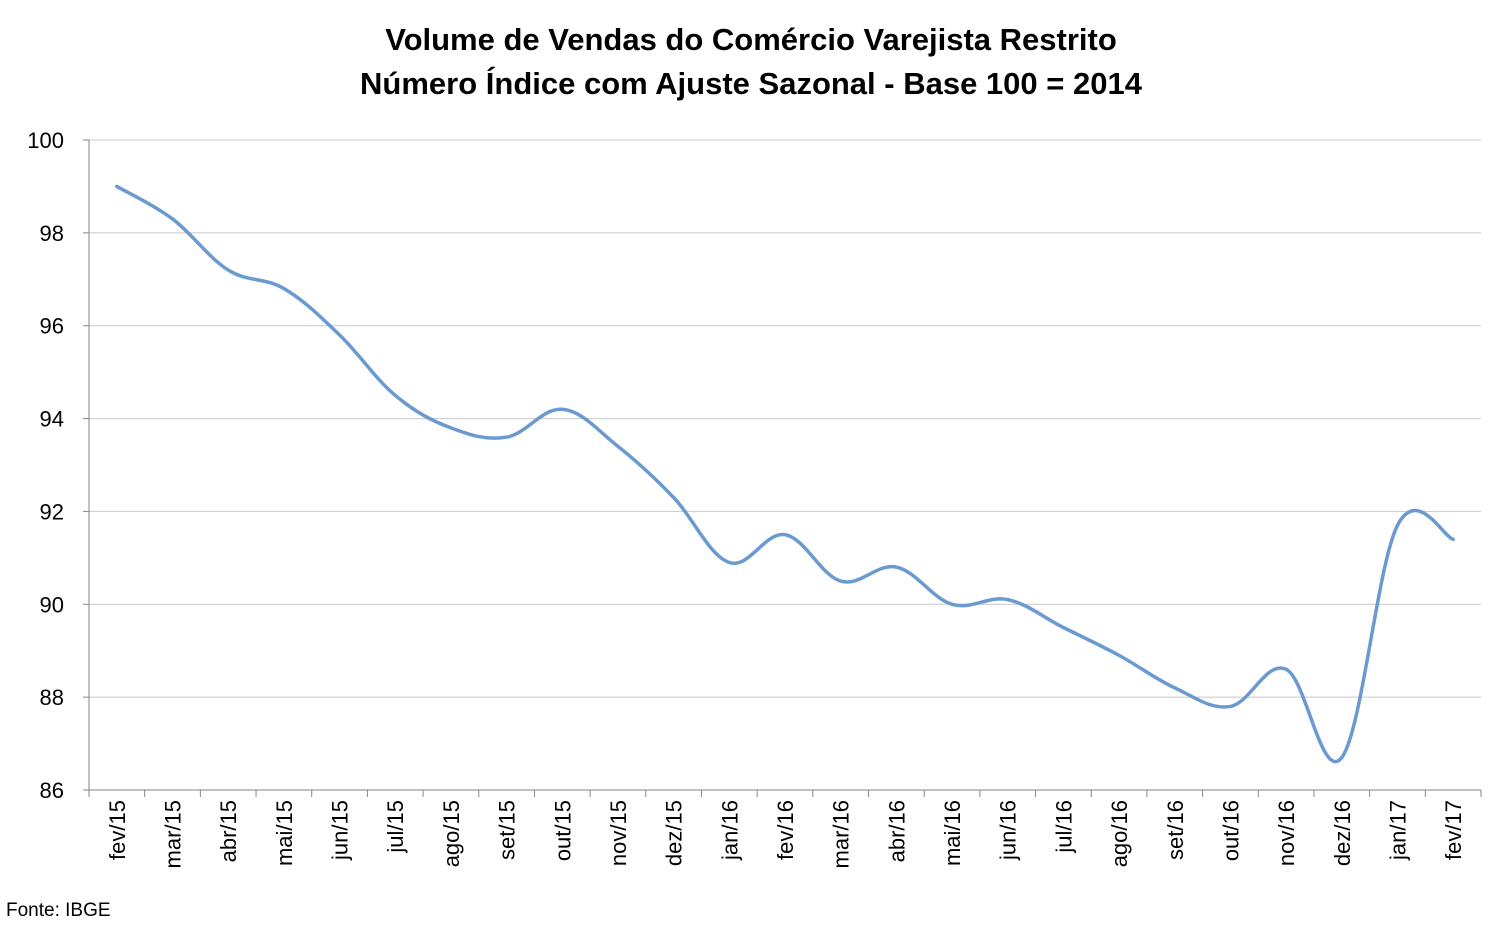  What do you see at coordinates (896, 831) in the screenshot?
I see `x-tick-label: abr/16` at bounding box center [896, 831].